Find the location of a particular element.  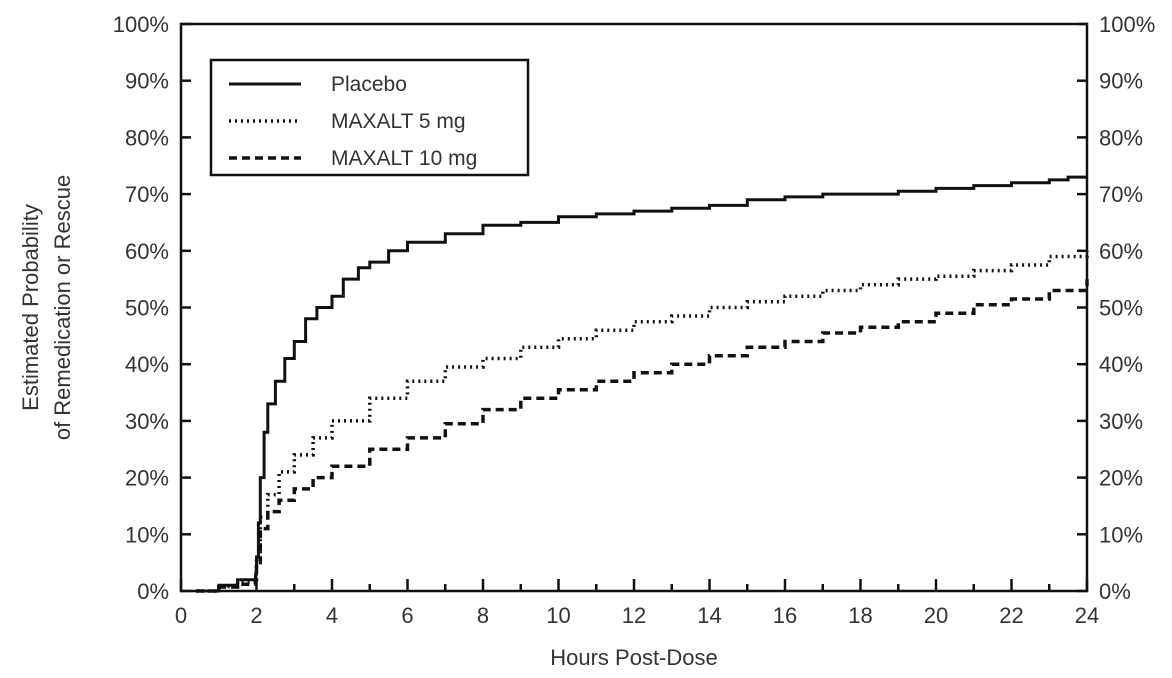

y-tick-label-right: 50% is located at coordinates (1121, 308).